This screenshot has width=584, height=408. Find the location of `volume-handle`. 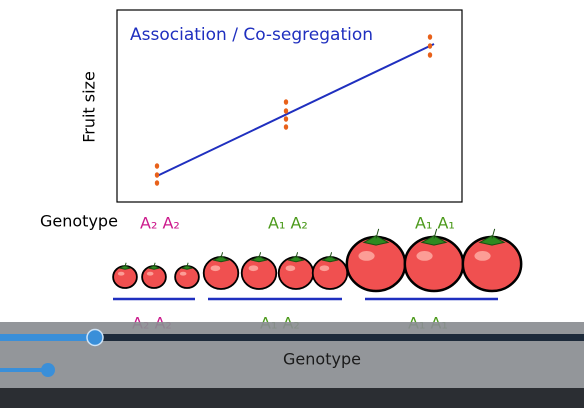

volume-handle is located at coordinates (48, 370).